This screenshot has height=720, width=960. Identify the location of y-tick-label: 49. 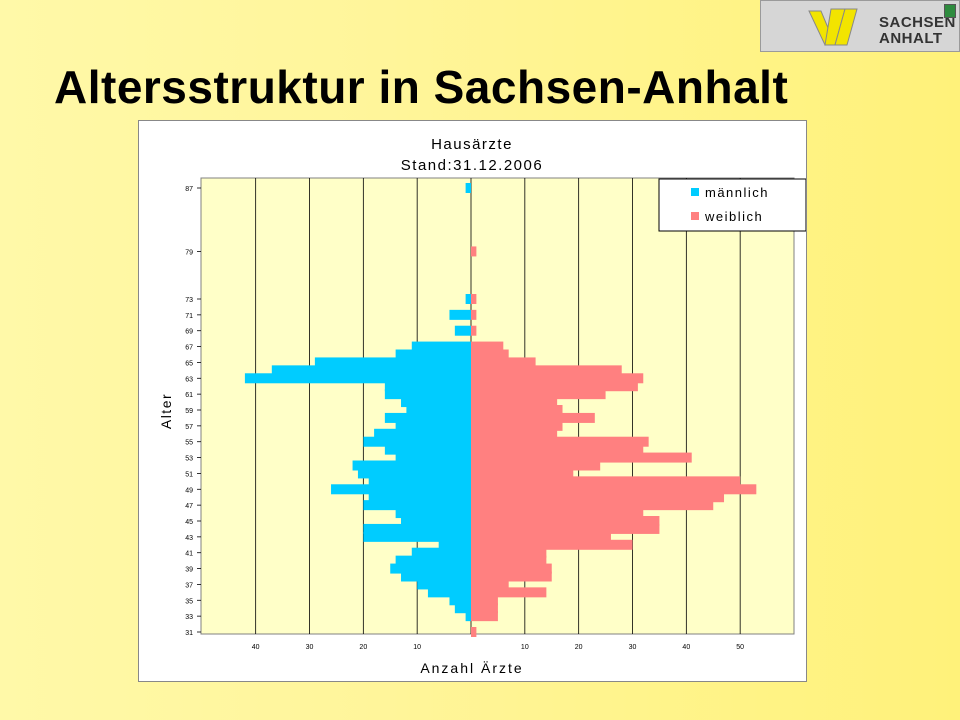
(189, 490).